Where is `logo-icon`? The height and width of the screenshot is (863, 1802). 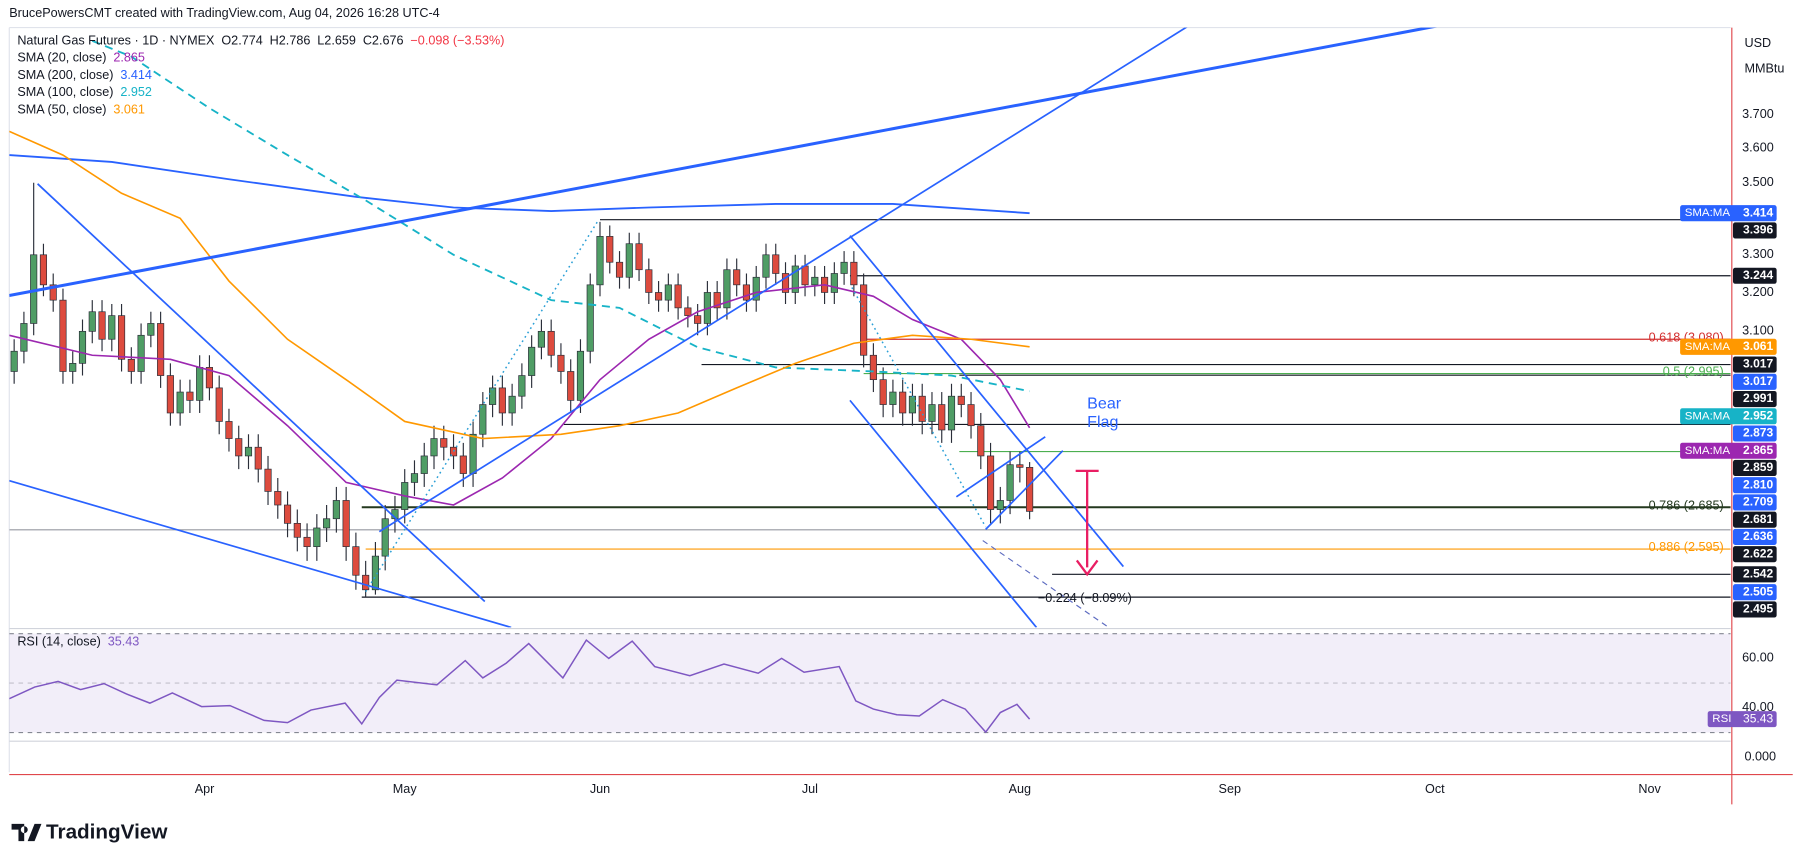 logo-icon is located at coordinates (26, 832).